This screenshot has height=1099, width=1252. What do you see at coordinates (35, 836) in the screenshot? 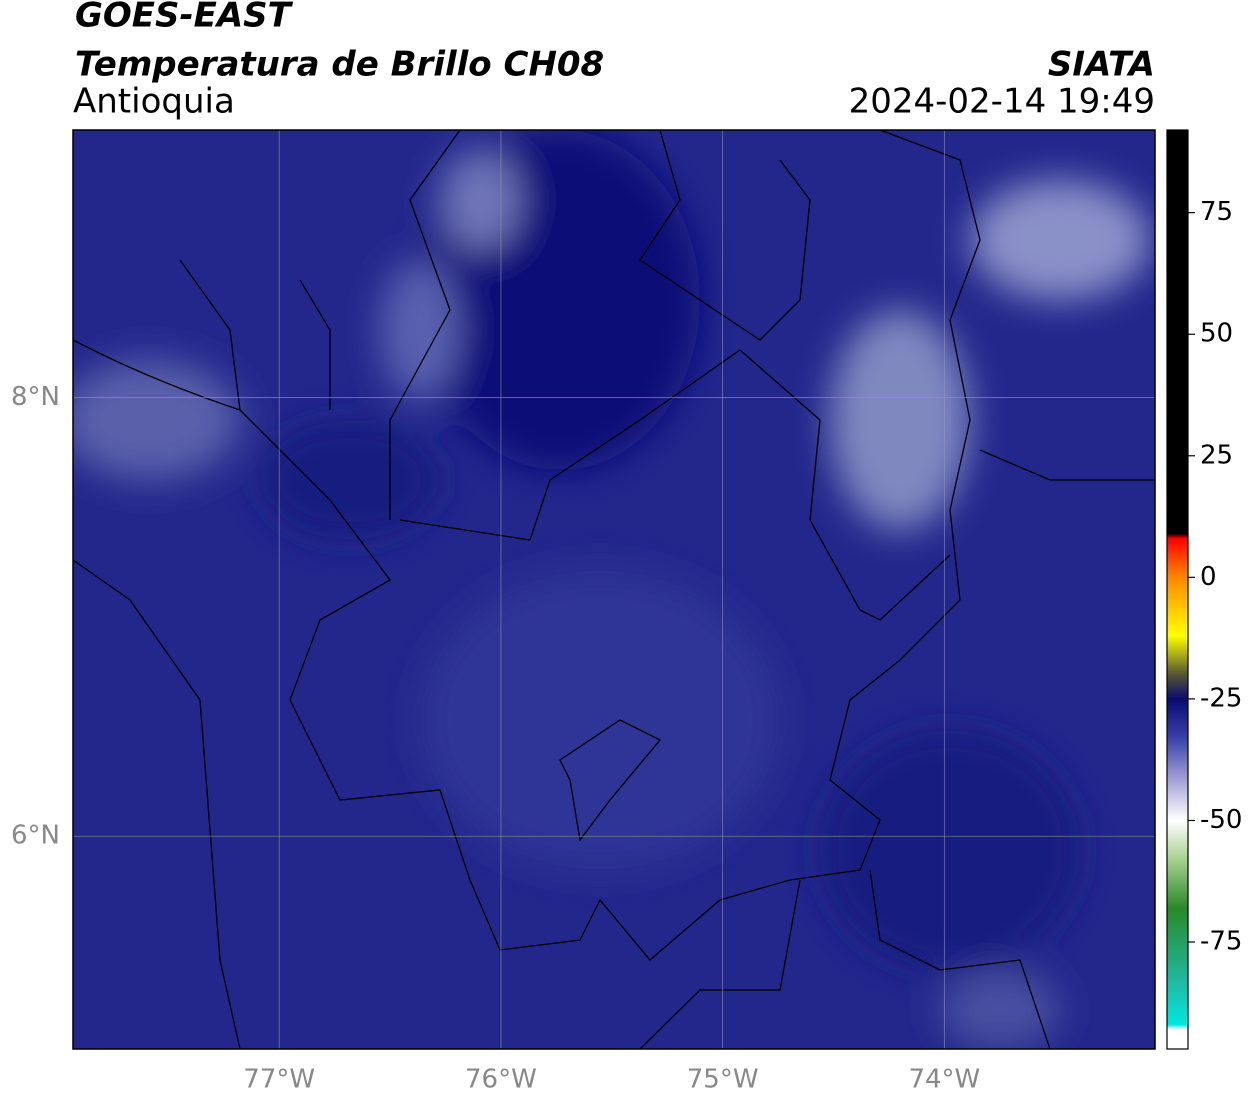
I see `y-tick-label: 6°N` at bounding box center [35, 836].